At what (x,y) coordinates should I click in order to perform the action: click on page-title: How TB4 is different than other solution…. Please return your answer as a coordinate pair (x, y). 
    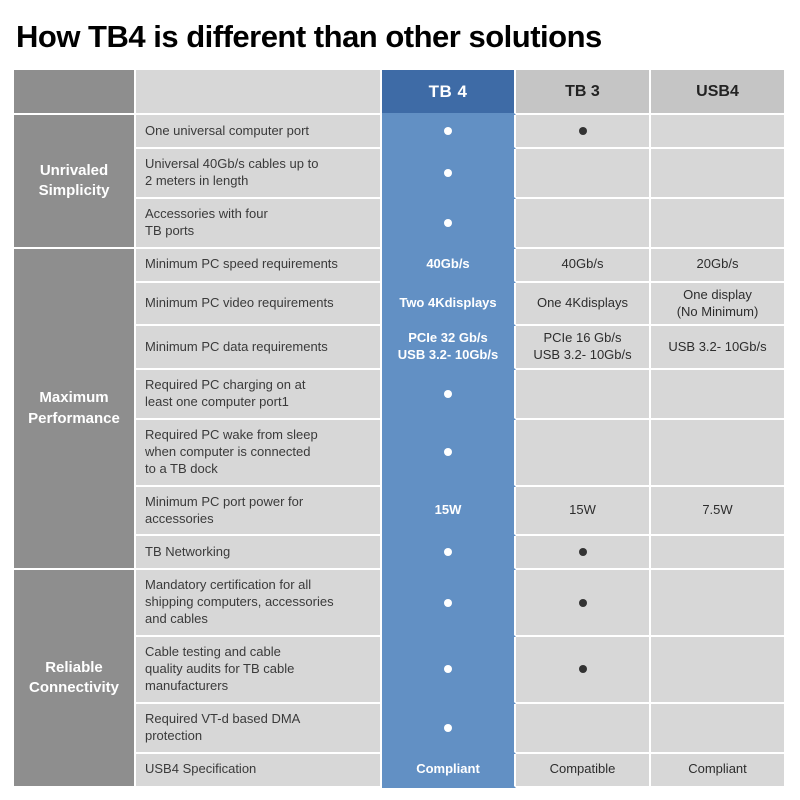
    Looking at the image, I should click on (309, 36).